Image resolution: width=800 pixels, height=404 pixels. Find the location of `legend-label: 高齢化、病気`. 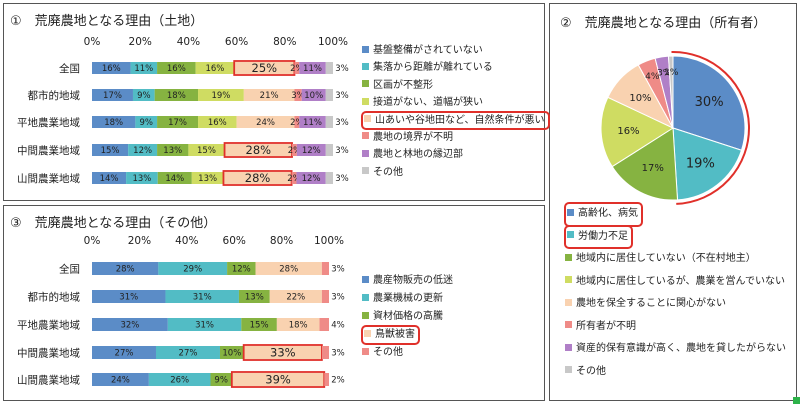

legend-label: 高齢化、病気 is located at coordinates (608, 213).